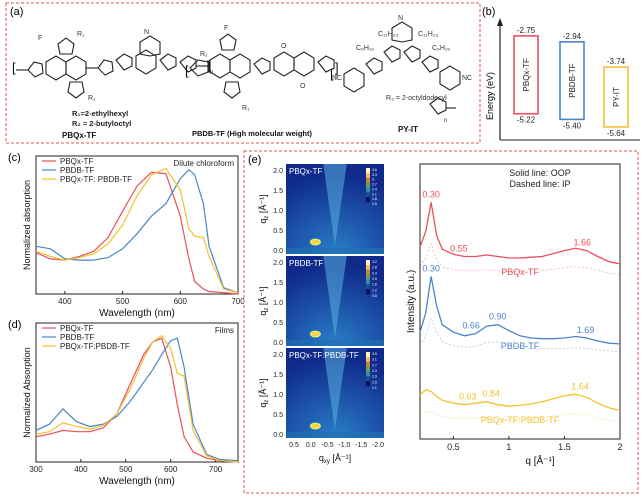 The image size is (643, 503). Describe the element at coordinates (508, 447) in the screenshot. I see `chart-e-xtick-label-1: 1` at that location.